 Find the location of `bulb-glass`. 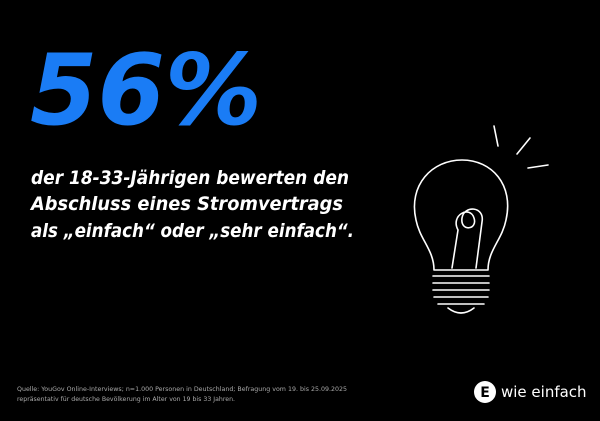

bulb-glass is located at coordinates (461, 215).